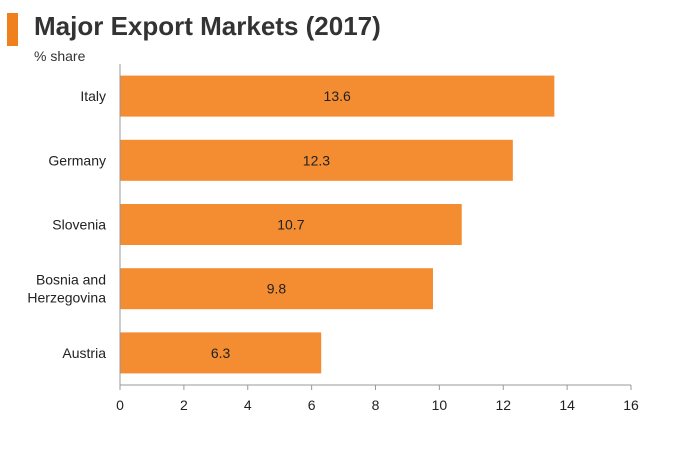 This screenshot has width=700, height=451. I want to click on bar-value-label: 9.8, so click(277, 289).